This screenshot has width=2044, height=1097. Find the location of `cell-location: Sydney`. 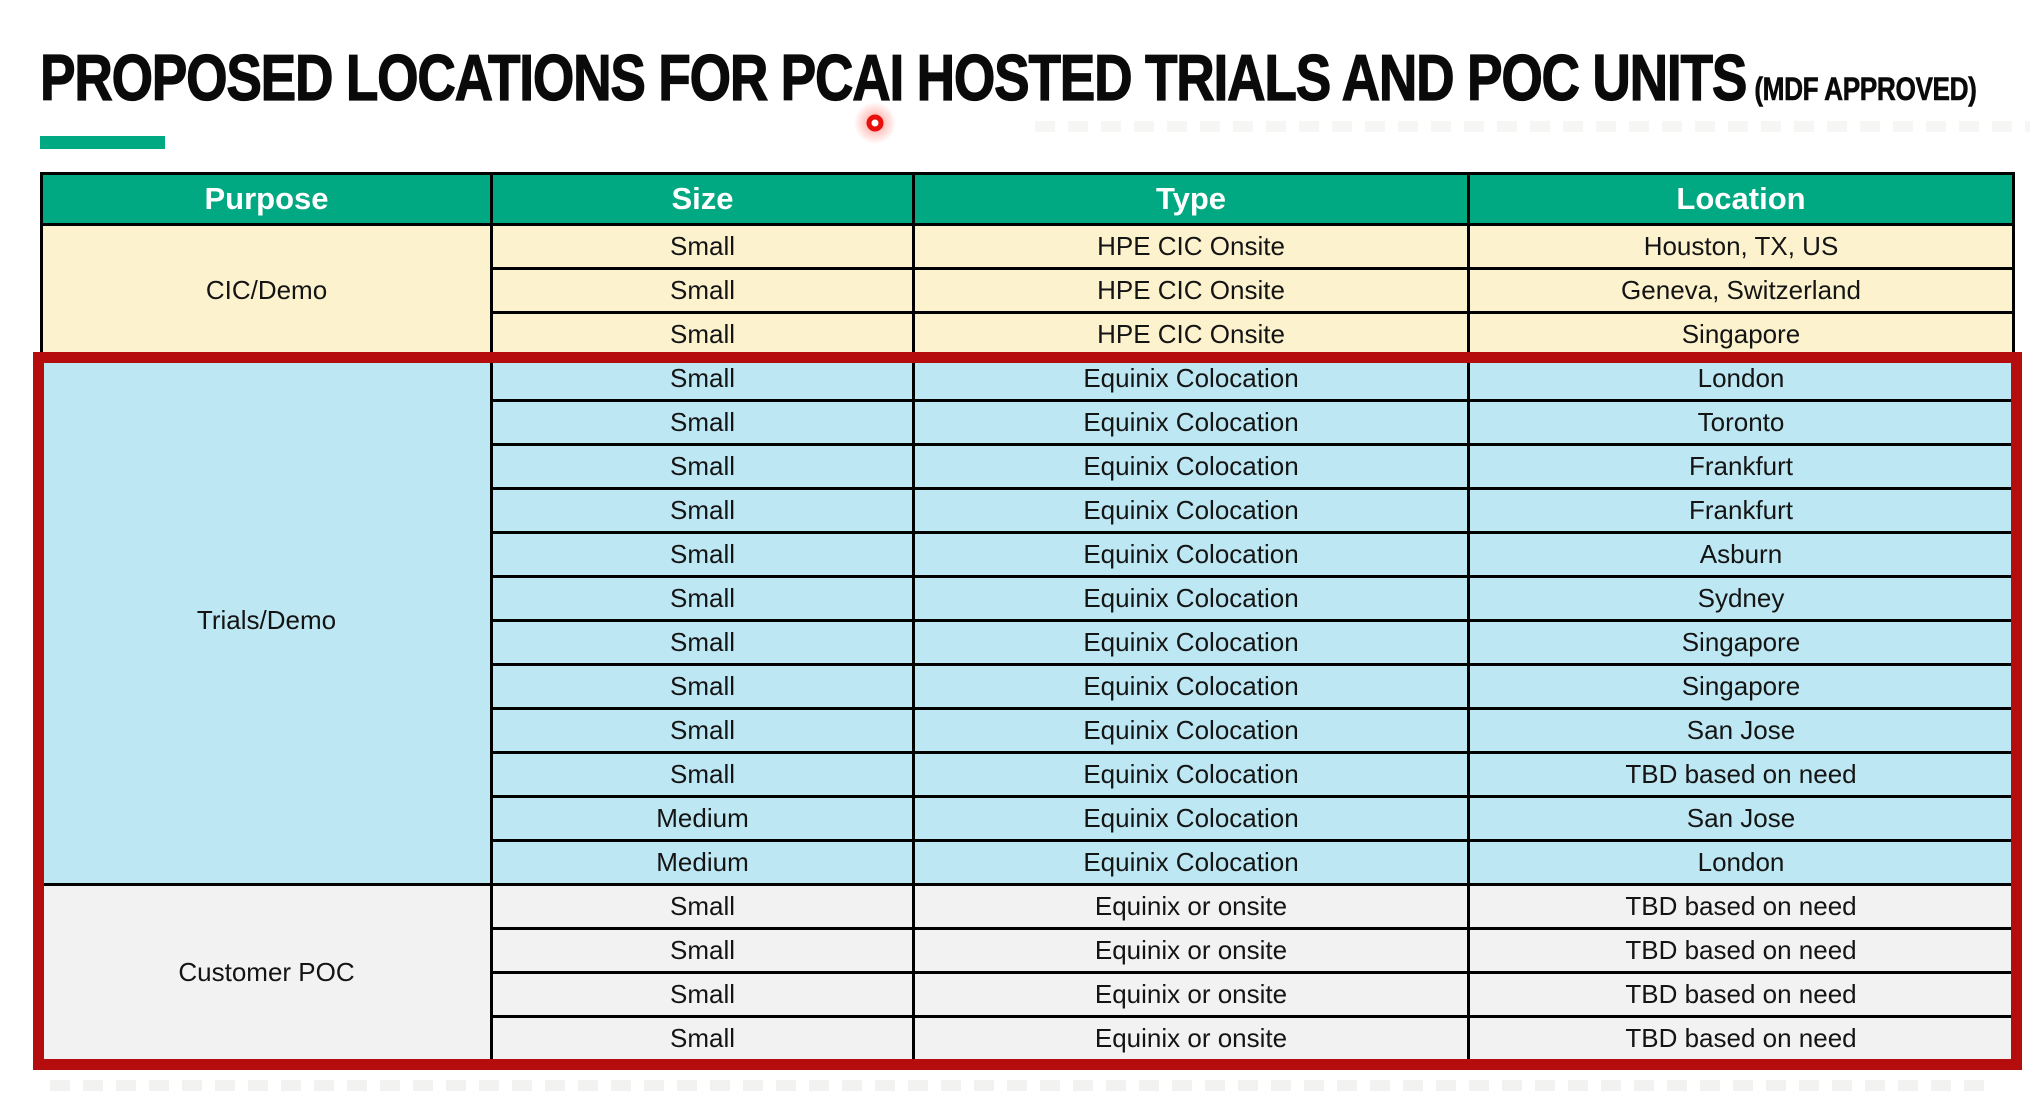

cell-location: Sydney is located at coordinates (1741, 598).